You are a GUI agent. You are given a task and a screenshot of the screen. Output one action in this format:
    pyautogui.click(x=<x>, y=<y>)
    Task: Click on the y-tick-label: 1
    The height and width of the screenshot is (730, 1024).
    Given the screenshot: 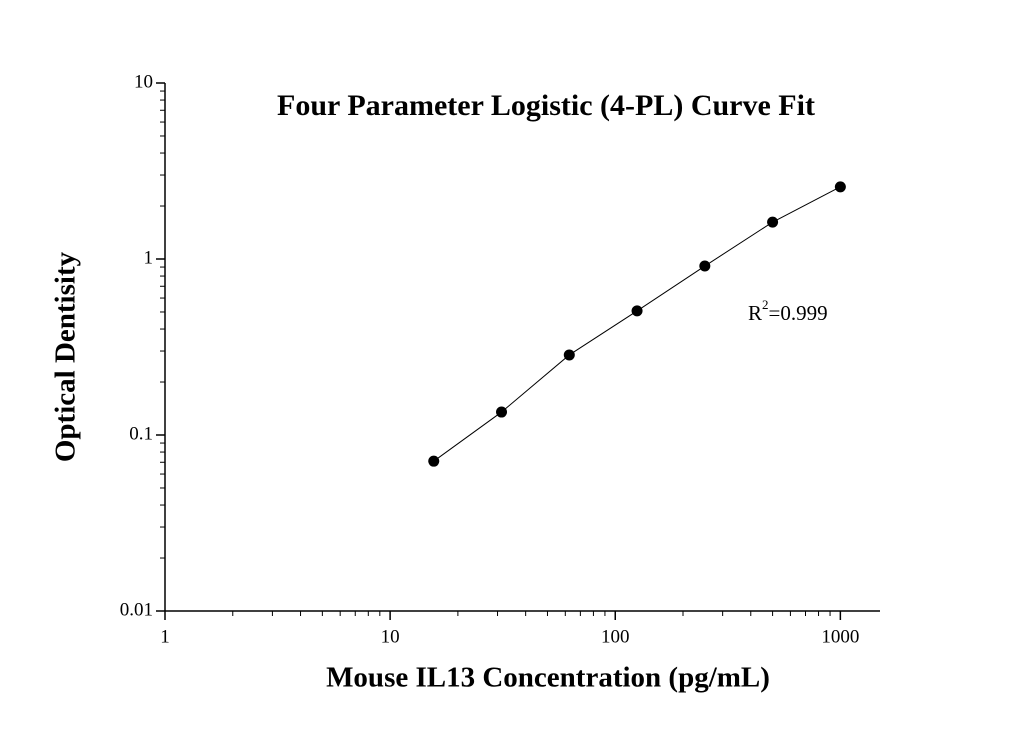 What is the action you would take?
    pyautogui.click(x=149, y=257)
    